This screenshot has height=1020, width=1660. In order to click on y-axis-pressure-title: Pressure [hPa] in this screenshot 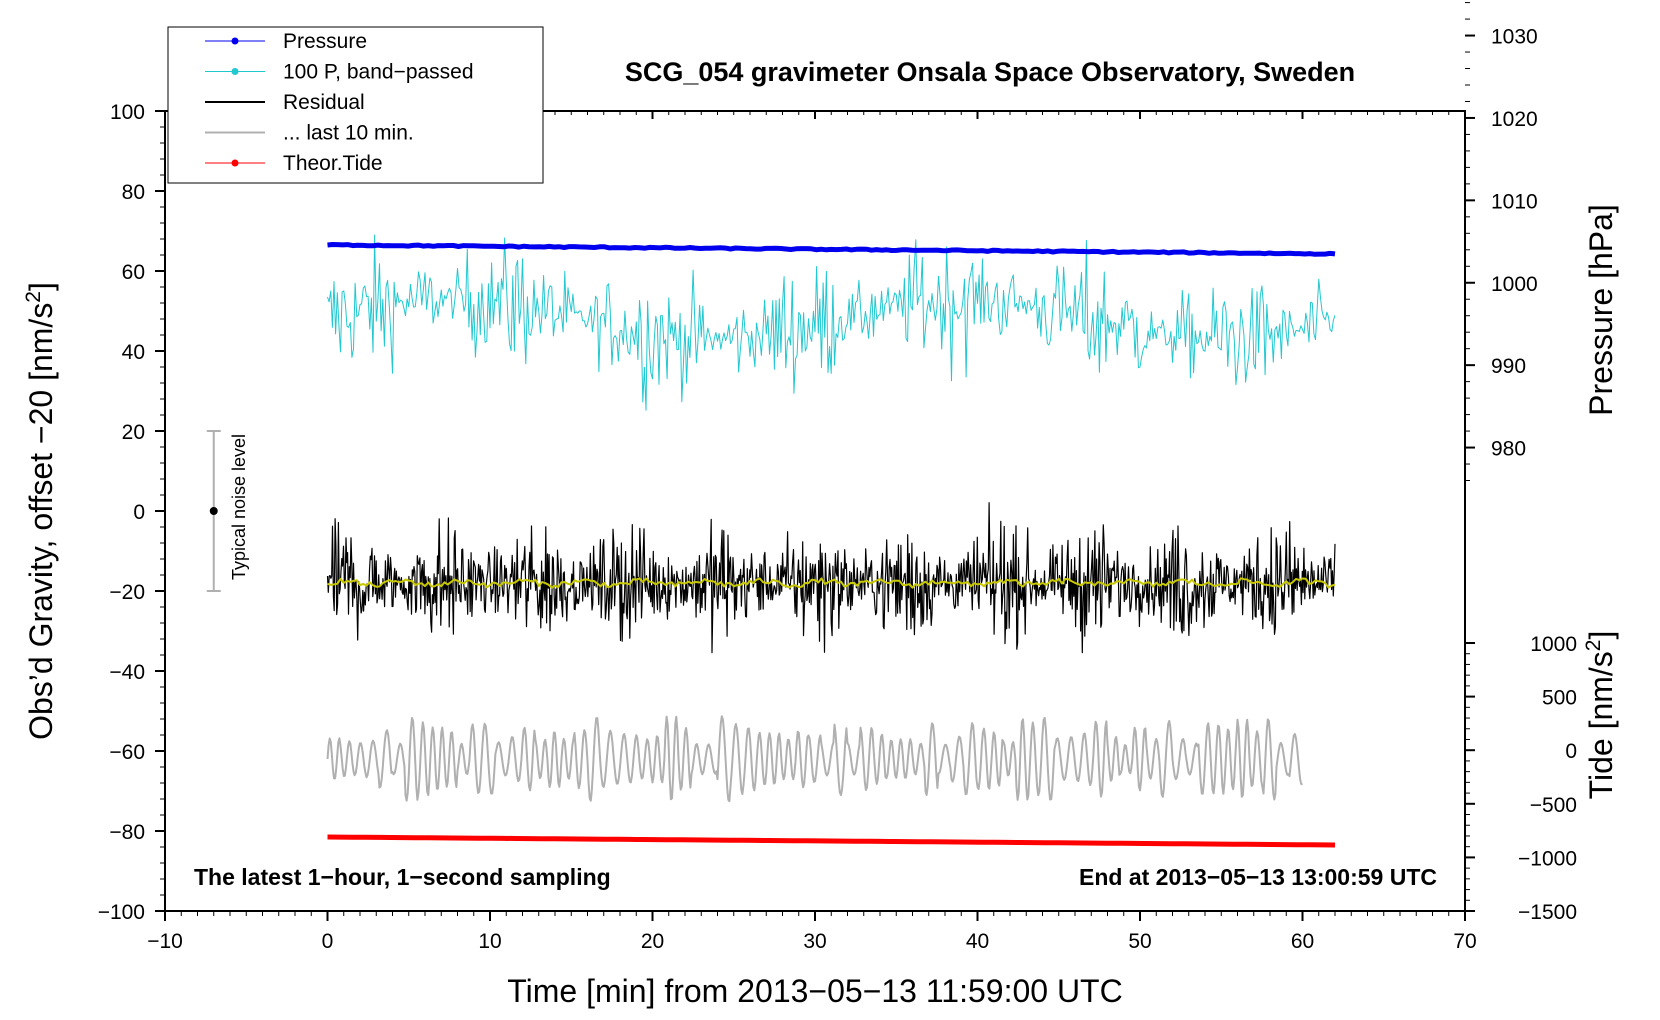, I will do `click(1601, 310)`.